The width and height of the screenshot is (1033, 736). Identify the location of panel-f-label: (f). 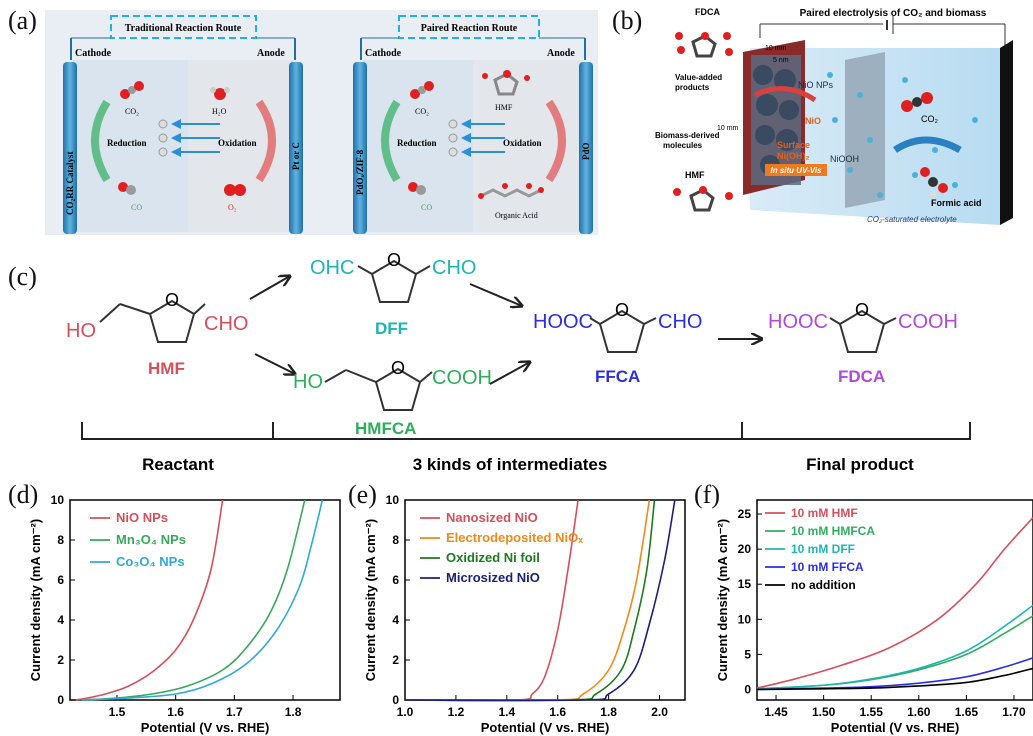
(707, 494).